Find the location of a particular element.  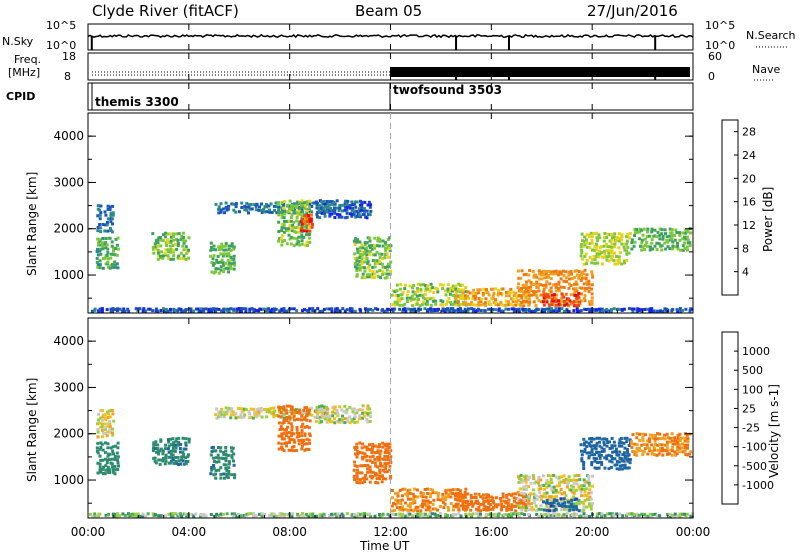

colorbar-tick-label: -1000 is located at coordinates (758, 485).